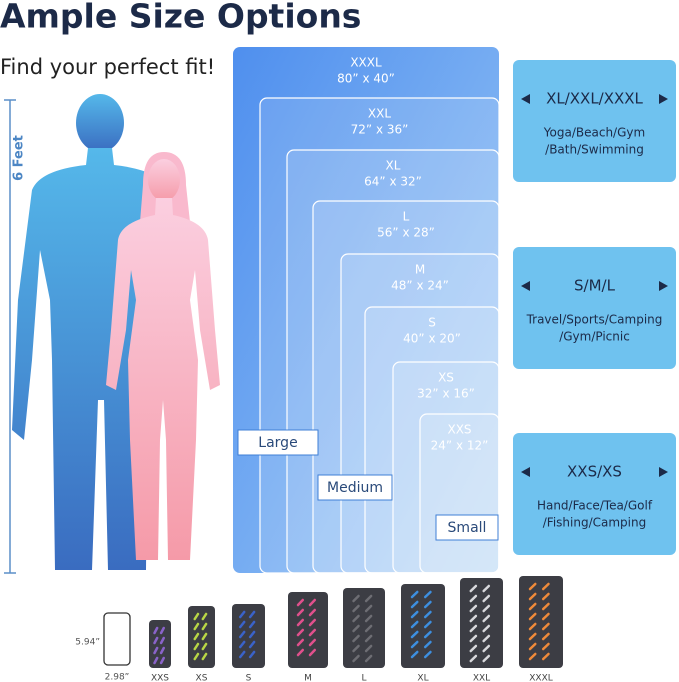  What do you see at coordinates (422, 678) in the screenshot?
I see `pouch-size: XL` at bounding box center [422, 678].